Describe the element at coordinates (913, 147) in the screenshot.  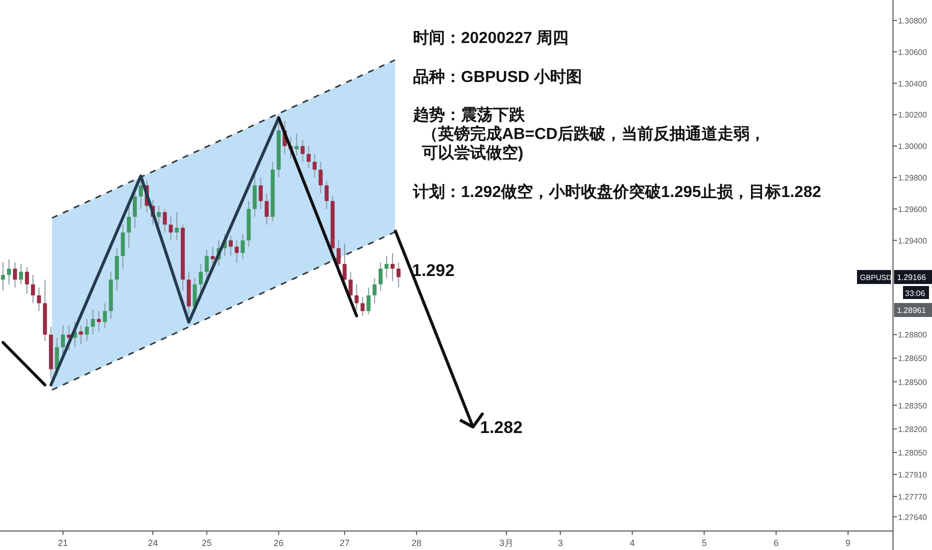
I see `y-tick-label: 1.30000` at that location.